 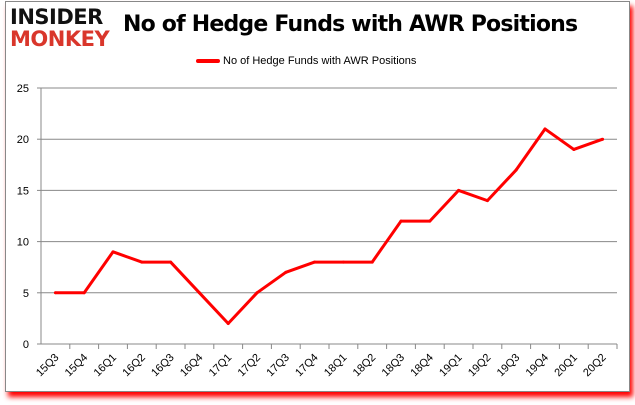 I want to click on y-tick-label: 5, so click(x=26, y=294).